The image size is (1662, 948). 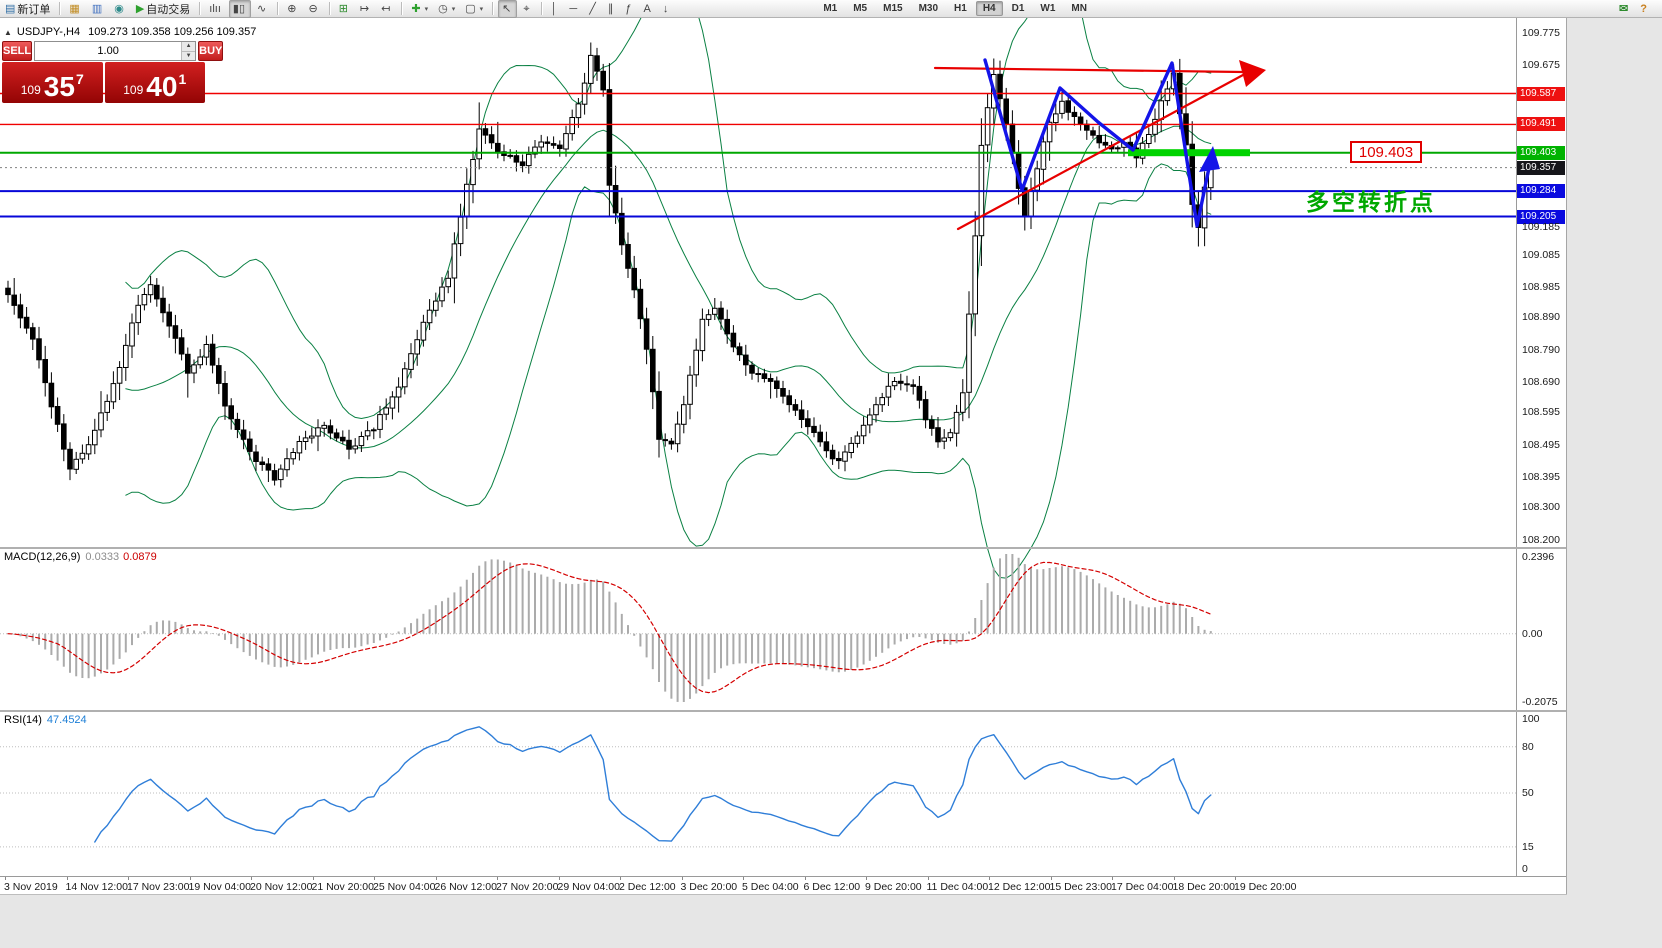 I want to click on cursor-button: ↖, so click(x=508, y=9).